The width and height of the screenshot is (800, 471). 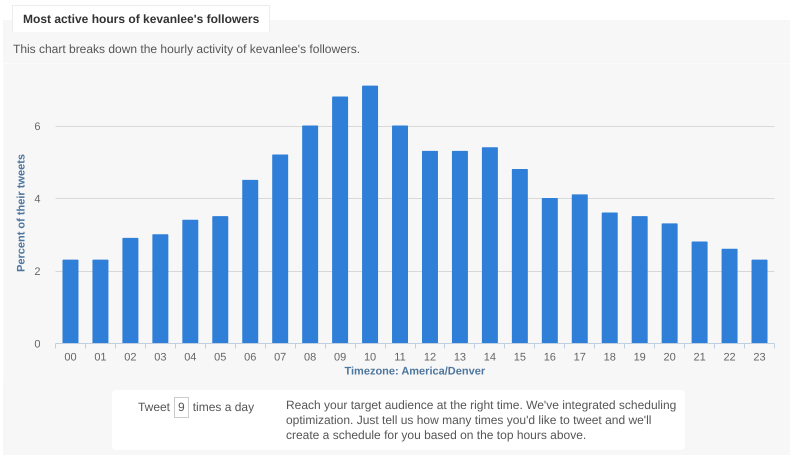 I want to click on x-tick-label: 22, so click(x=729, y=358).